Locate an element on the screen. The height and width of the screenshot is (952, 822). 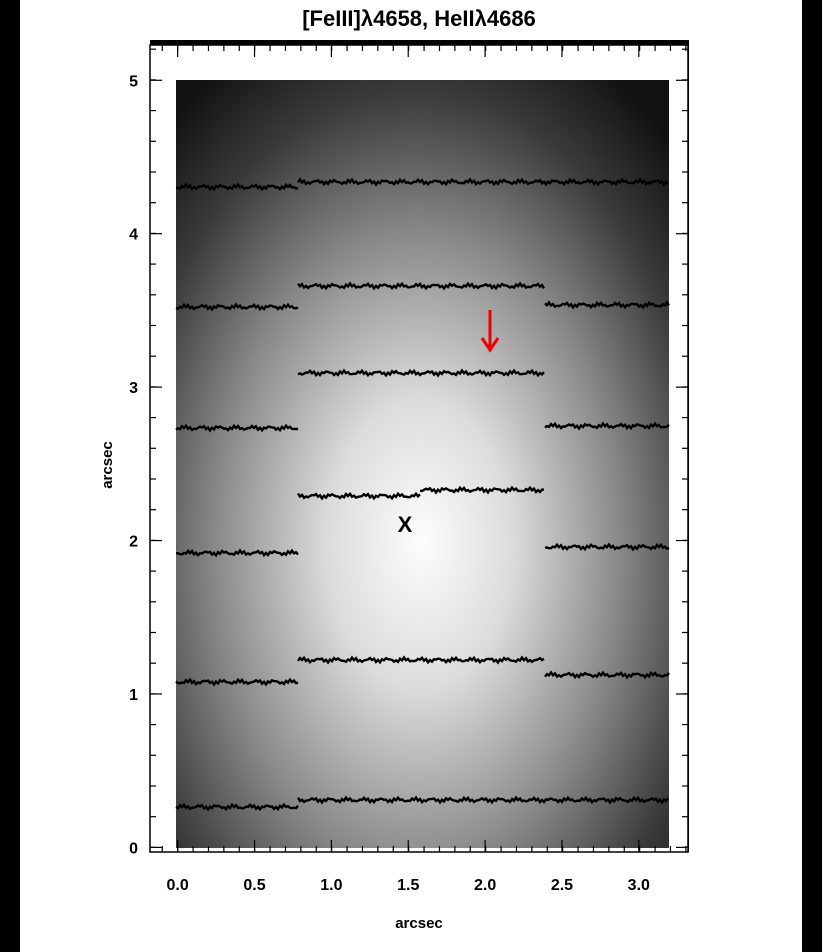
y-tick-label: 0 is located at coordinates (133, 848).